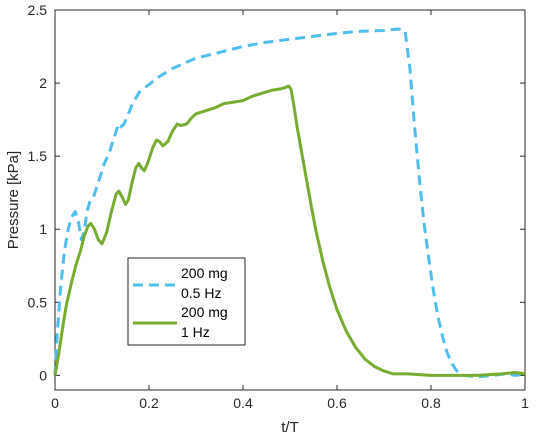 The width and height of the screenshot is (550, 442). What do you see at coordinates (195, 332) in the screenshot?
I see `legend-label-solid-line2: 1 Hz` at bounding box center [195, 332].